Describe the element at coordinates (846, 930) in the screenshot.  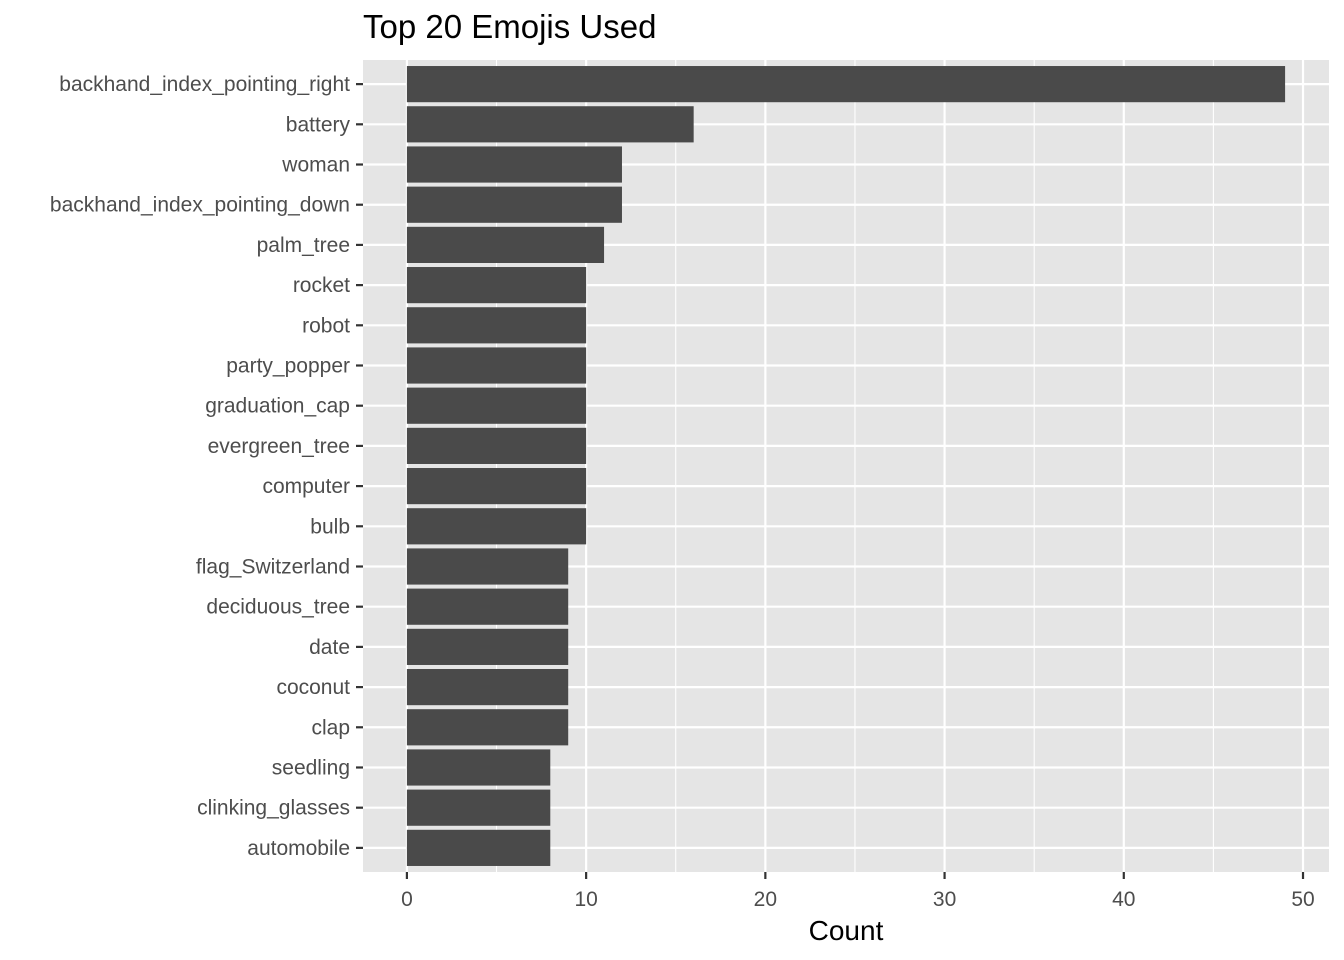
I see `x-axis-title: Count` at that location.